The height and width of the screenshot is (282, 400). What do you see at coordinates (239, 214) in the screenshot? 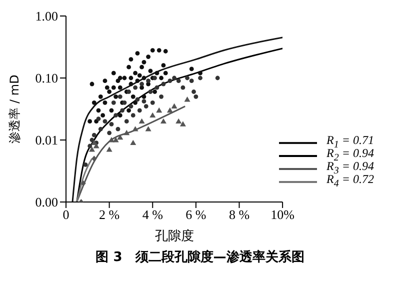
I see `x-tick-label: 8 %` at bounding box center [239, 214].